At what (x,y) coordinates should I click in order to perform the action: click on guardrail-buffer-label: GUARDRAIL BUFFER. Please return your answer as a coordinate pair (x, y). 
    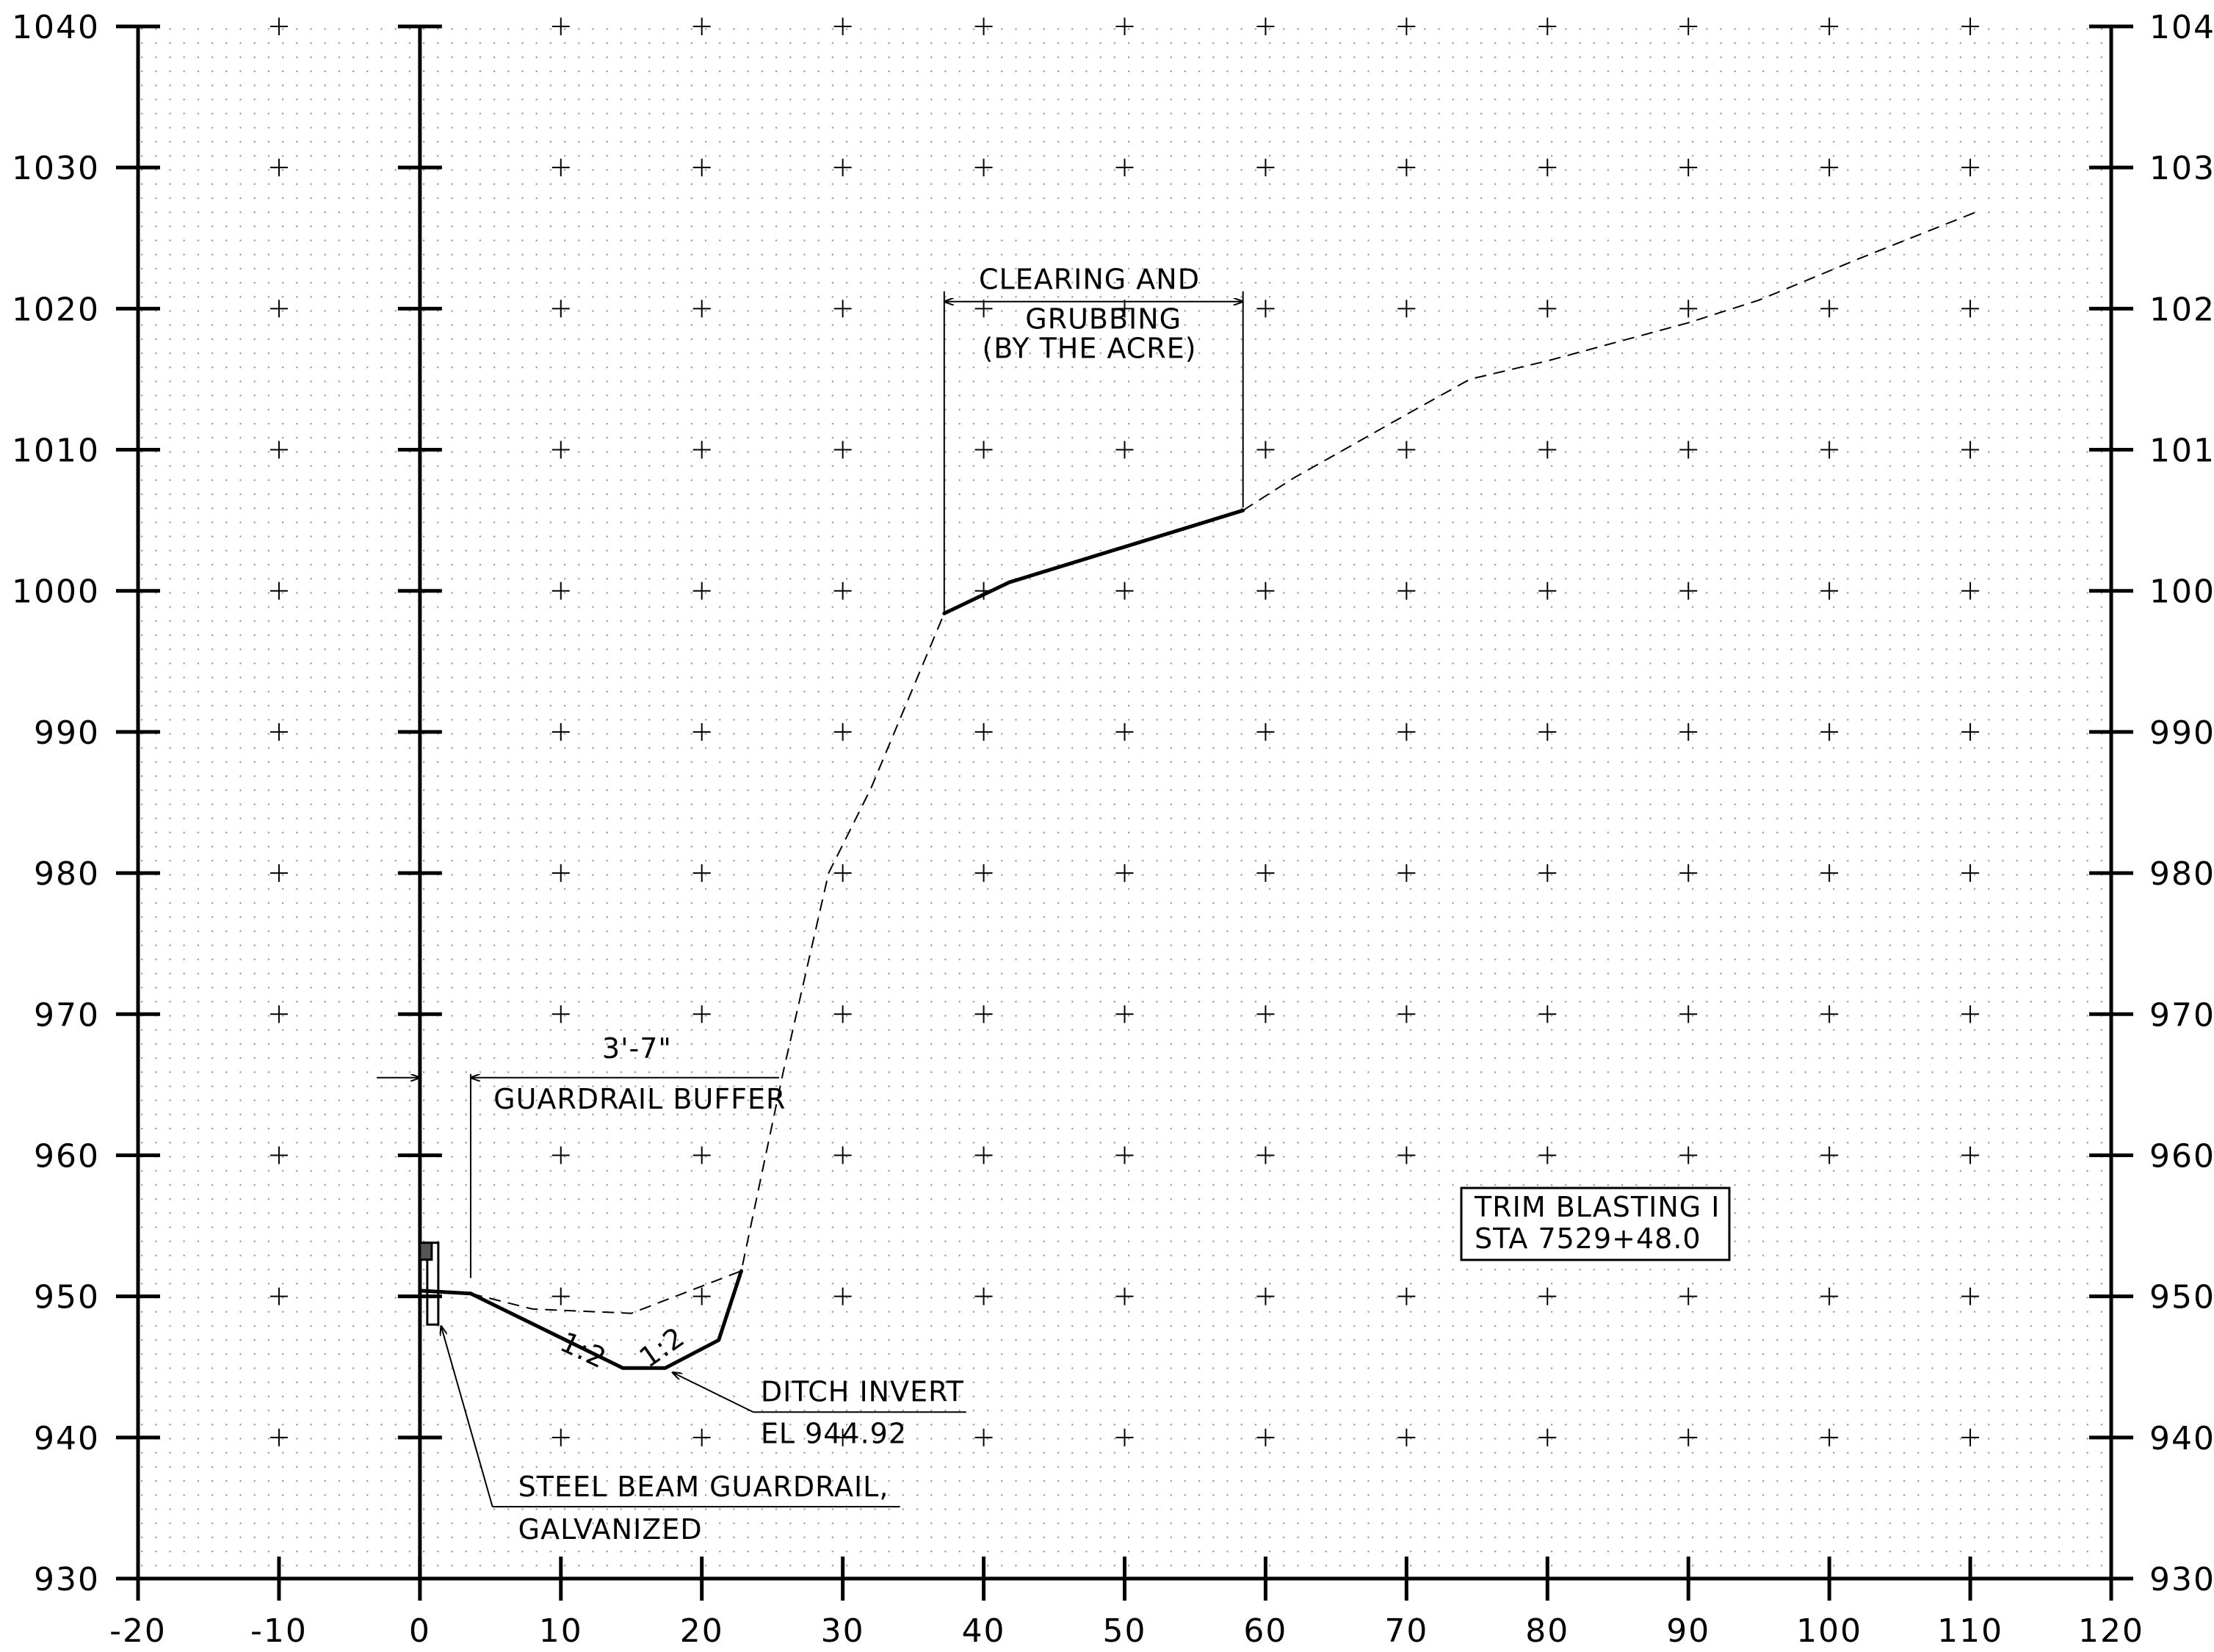
    Looking at the image, I should click on (639, 1099).